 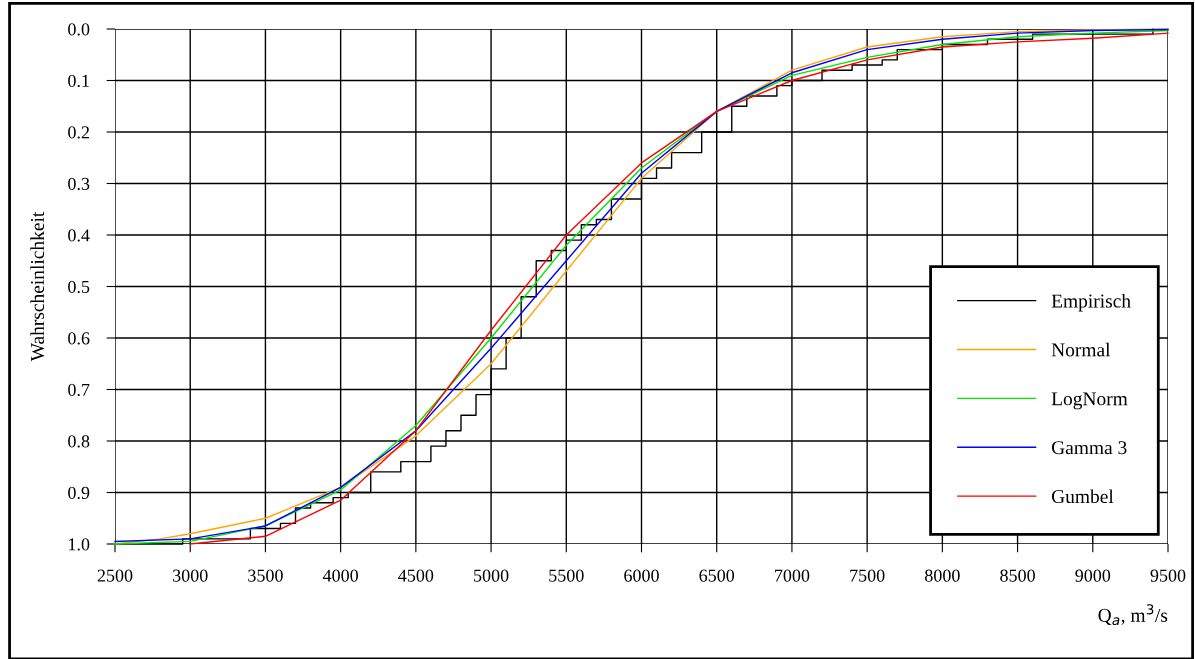 I want to click on legend-label: Normal, so click(x=1081, y=349).